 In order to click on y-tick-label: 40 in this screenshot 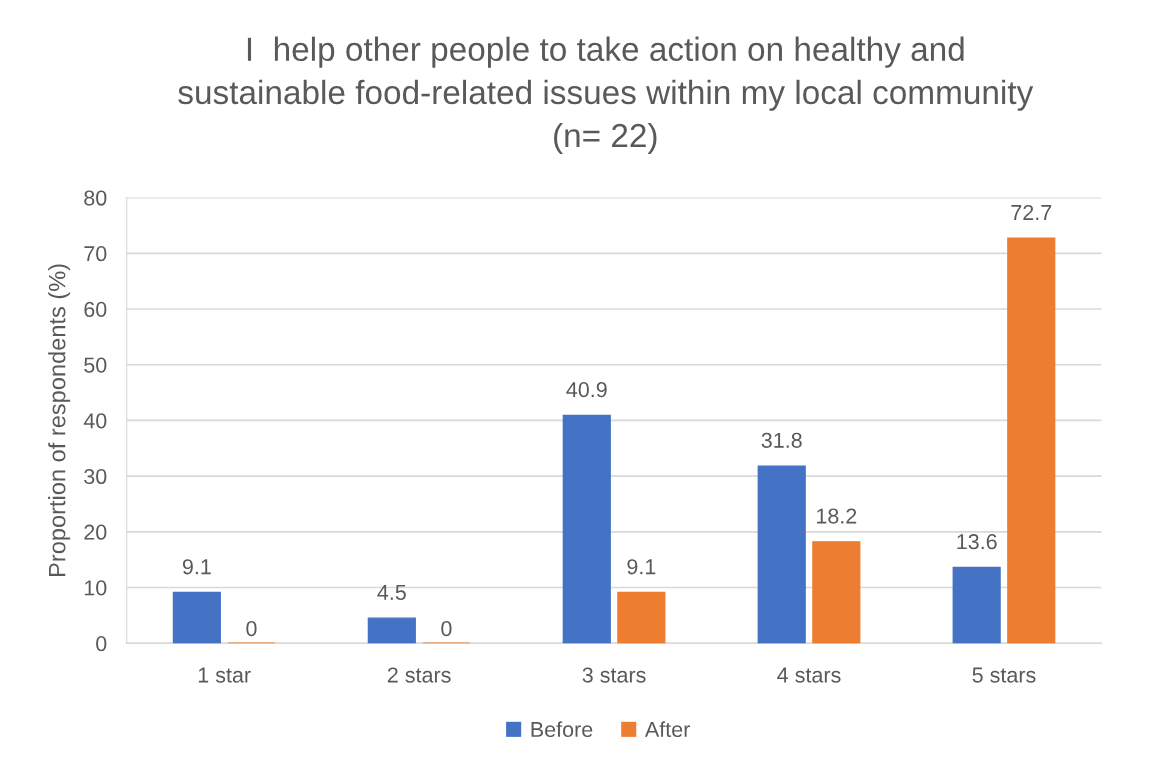, I will do `click(95, 421)`.